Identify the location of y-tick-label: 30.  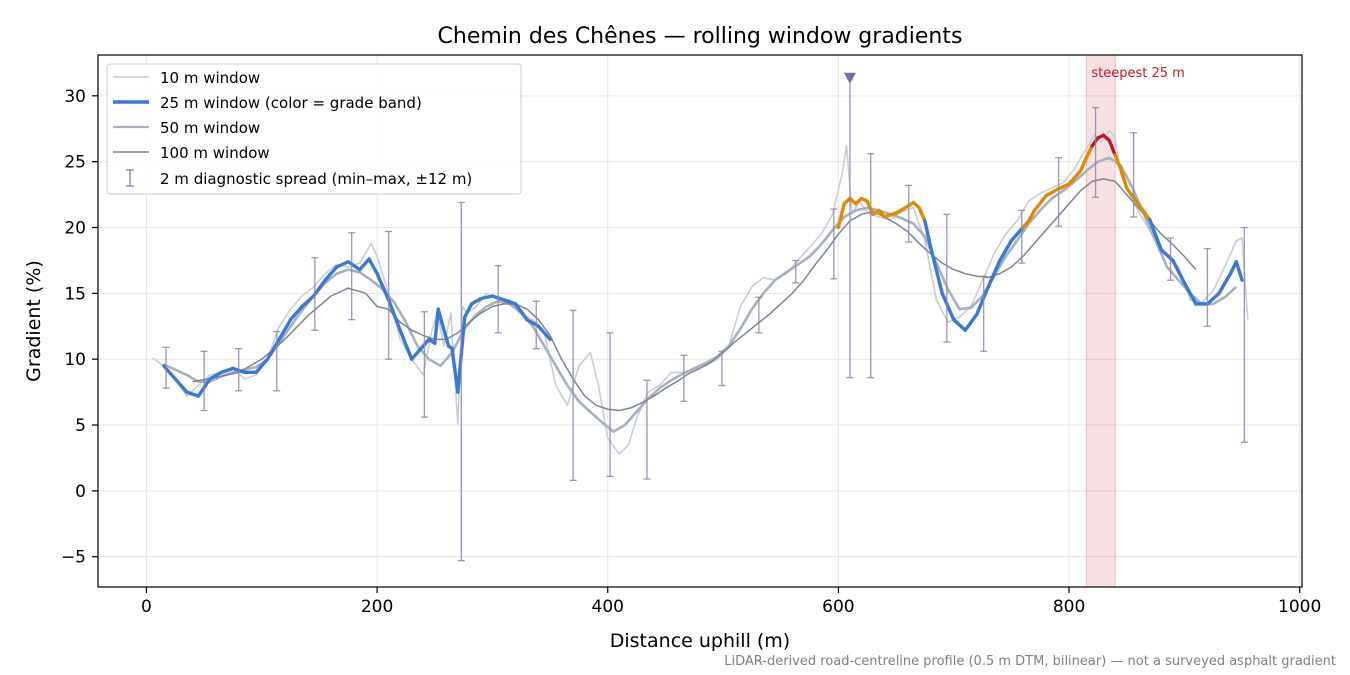
(75, 97).